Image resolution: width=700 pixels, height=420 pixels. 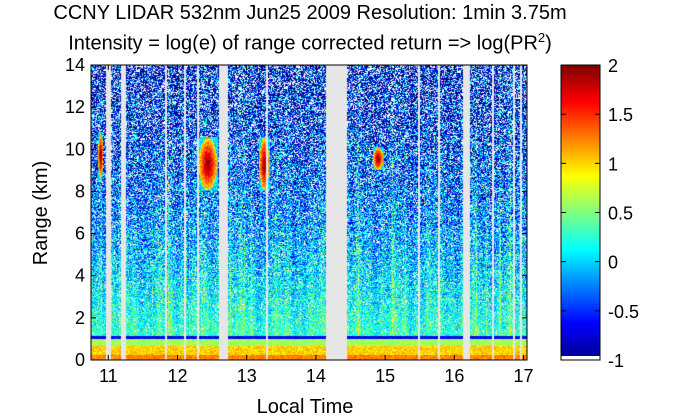 I want to click on y-tick-label: 0, so click(x=80, y=360).